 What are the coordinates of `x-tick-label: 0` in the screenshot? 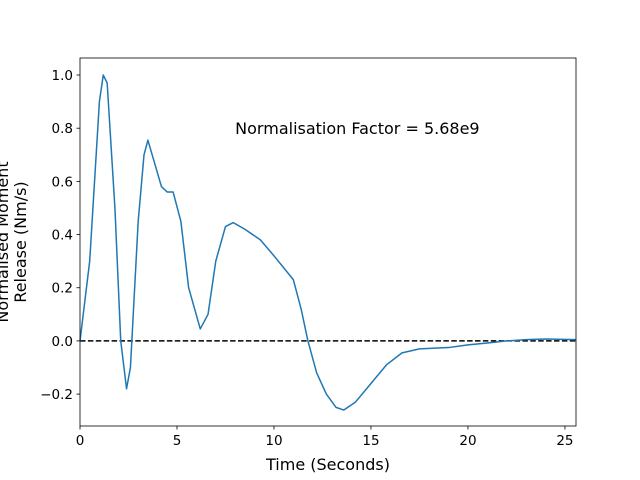 It's located at (80, 441).